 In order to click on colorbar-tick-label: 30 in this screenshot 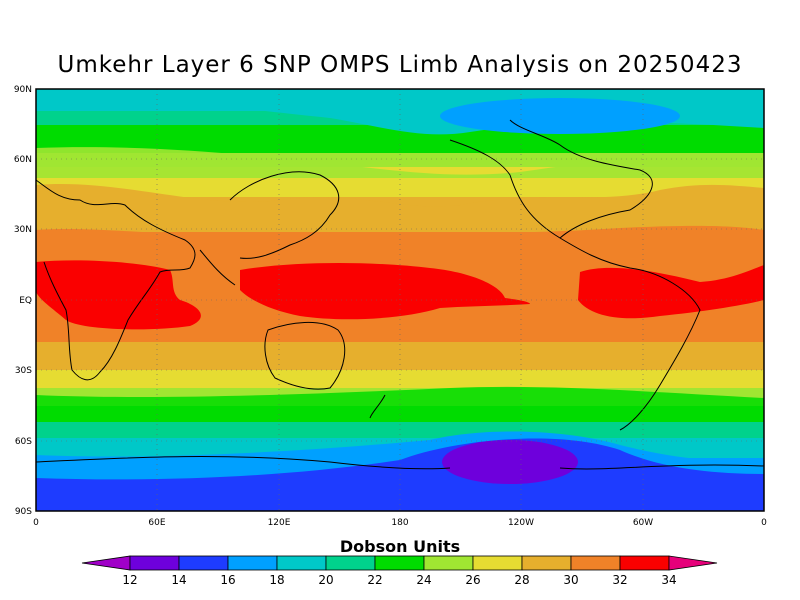, I will do `click(570, 580)`.